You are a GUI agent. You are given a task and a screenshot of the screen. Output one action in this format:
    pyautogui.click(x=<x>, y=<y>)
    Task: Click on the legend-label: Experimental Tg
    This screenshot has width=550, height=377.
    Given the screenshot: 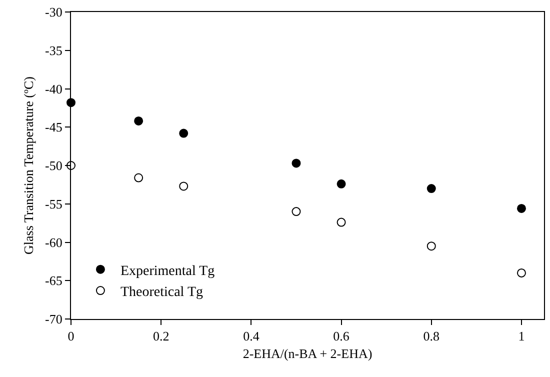 What is the action you would take?
    pyautogui.click(x=167, y=271)
    